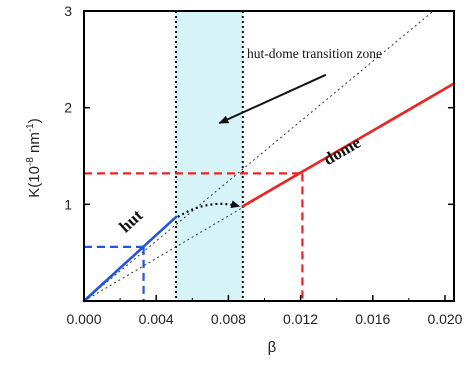  I want to click on y-axis-label-sup2: -1, so click(30, 127).